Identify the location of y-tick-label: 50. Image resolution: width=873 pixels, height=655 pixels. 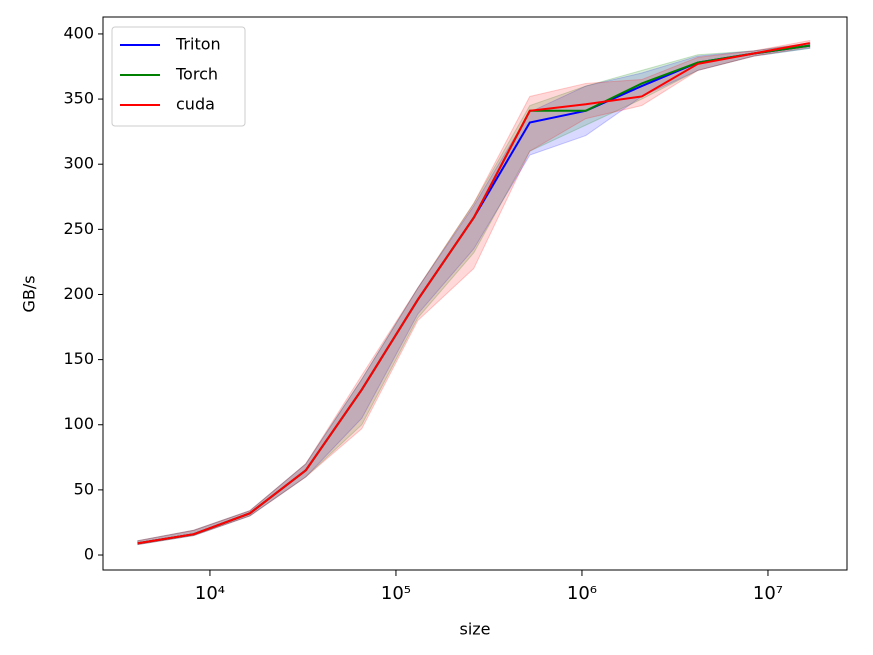
(84, 488).